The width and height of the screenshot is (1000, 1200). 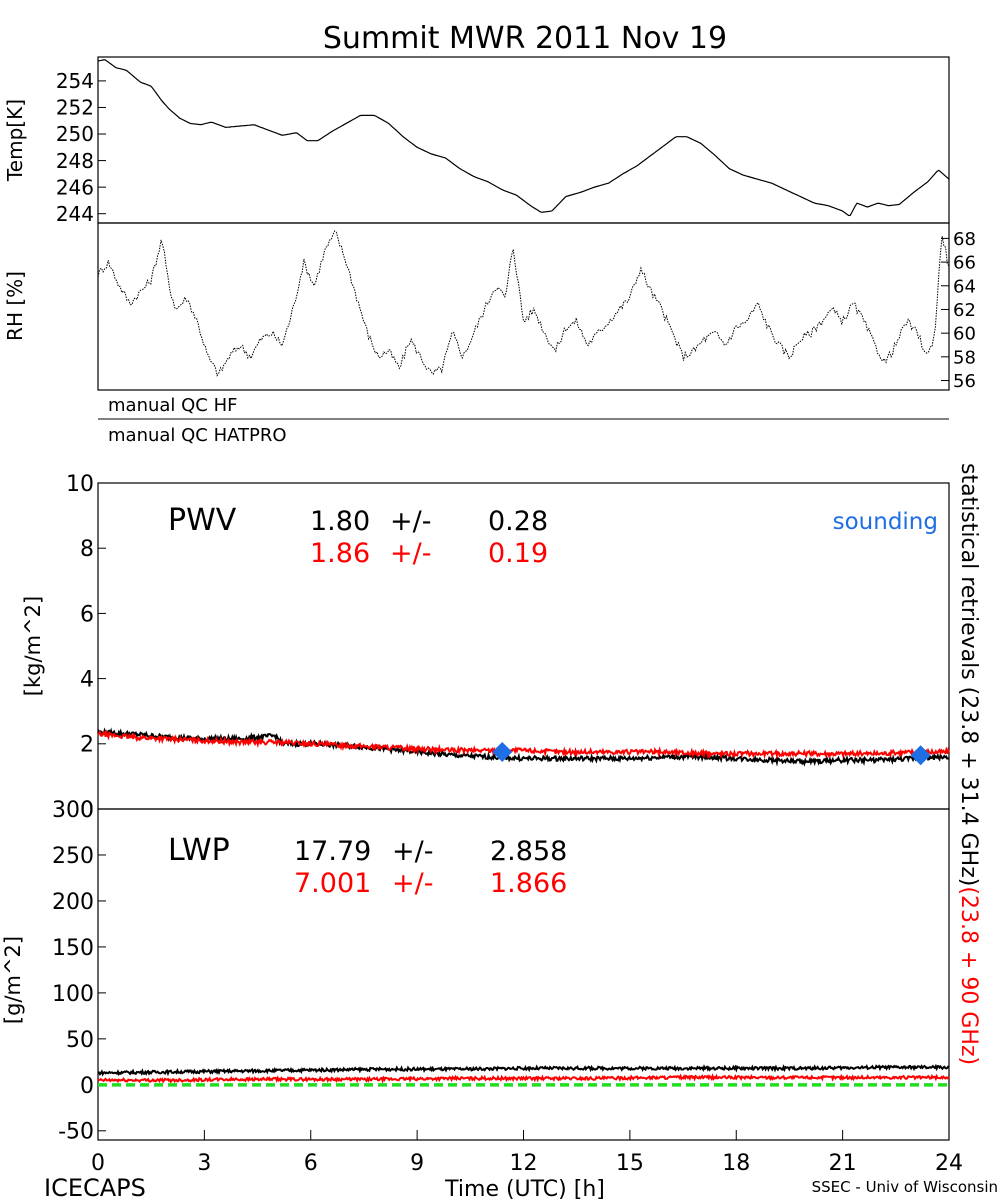 I want to click on lwp-label: LWP, so click(x=199, y=850).